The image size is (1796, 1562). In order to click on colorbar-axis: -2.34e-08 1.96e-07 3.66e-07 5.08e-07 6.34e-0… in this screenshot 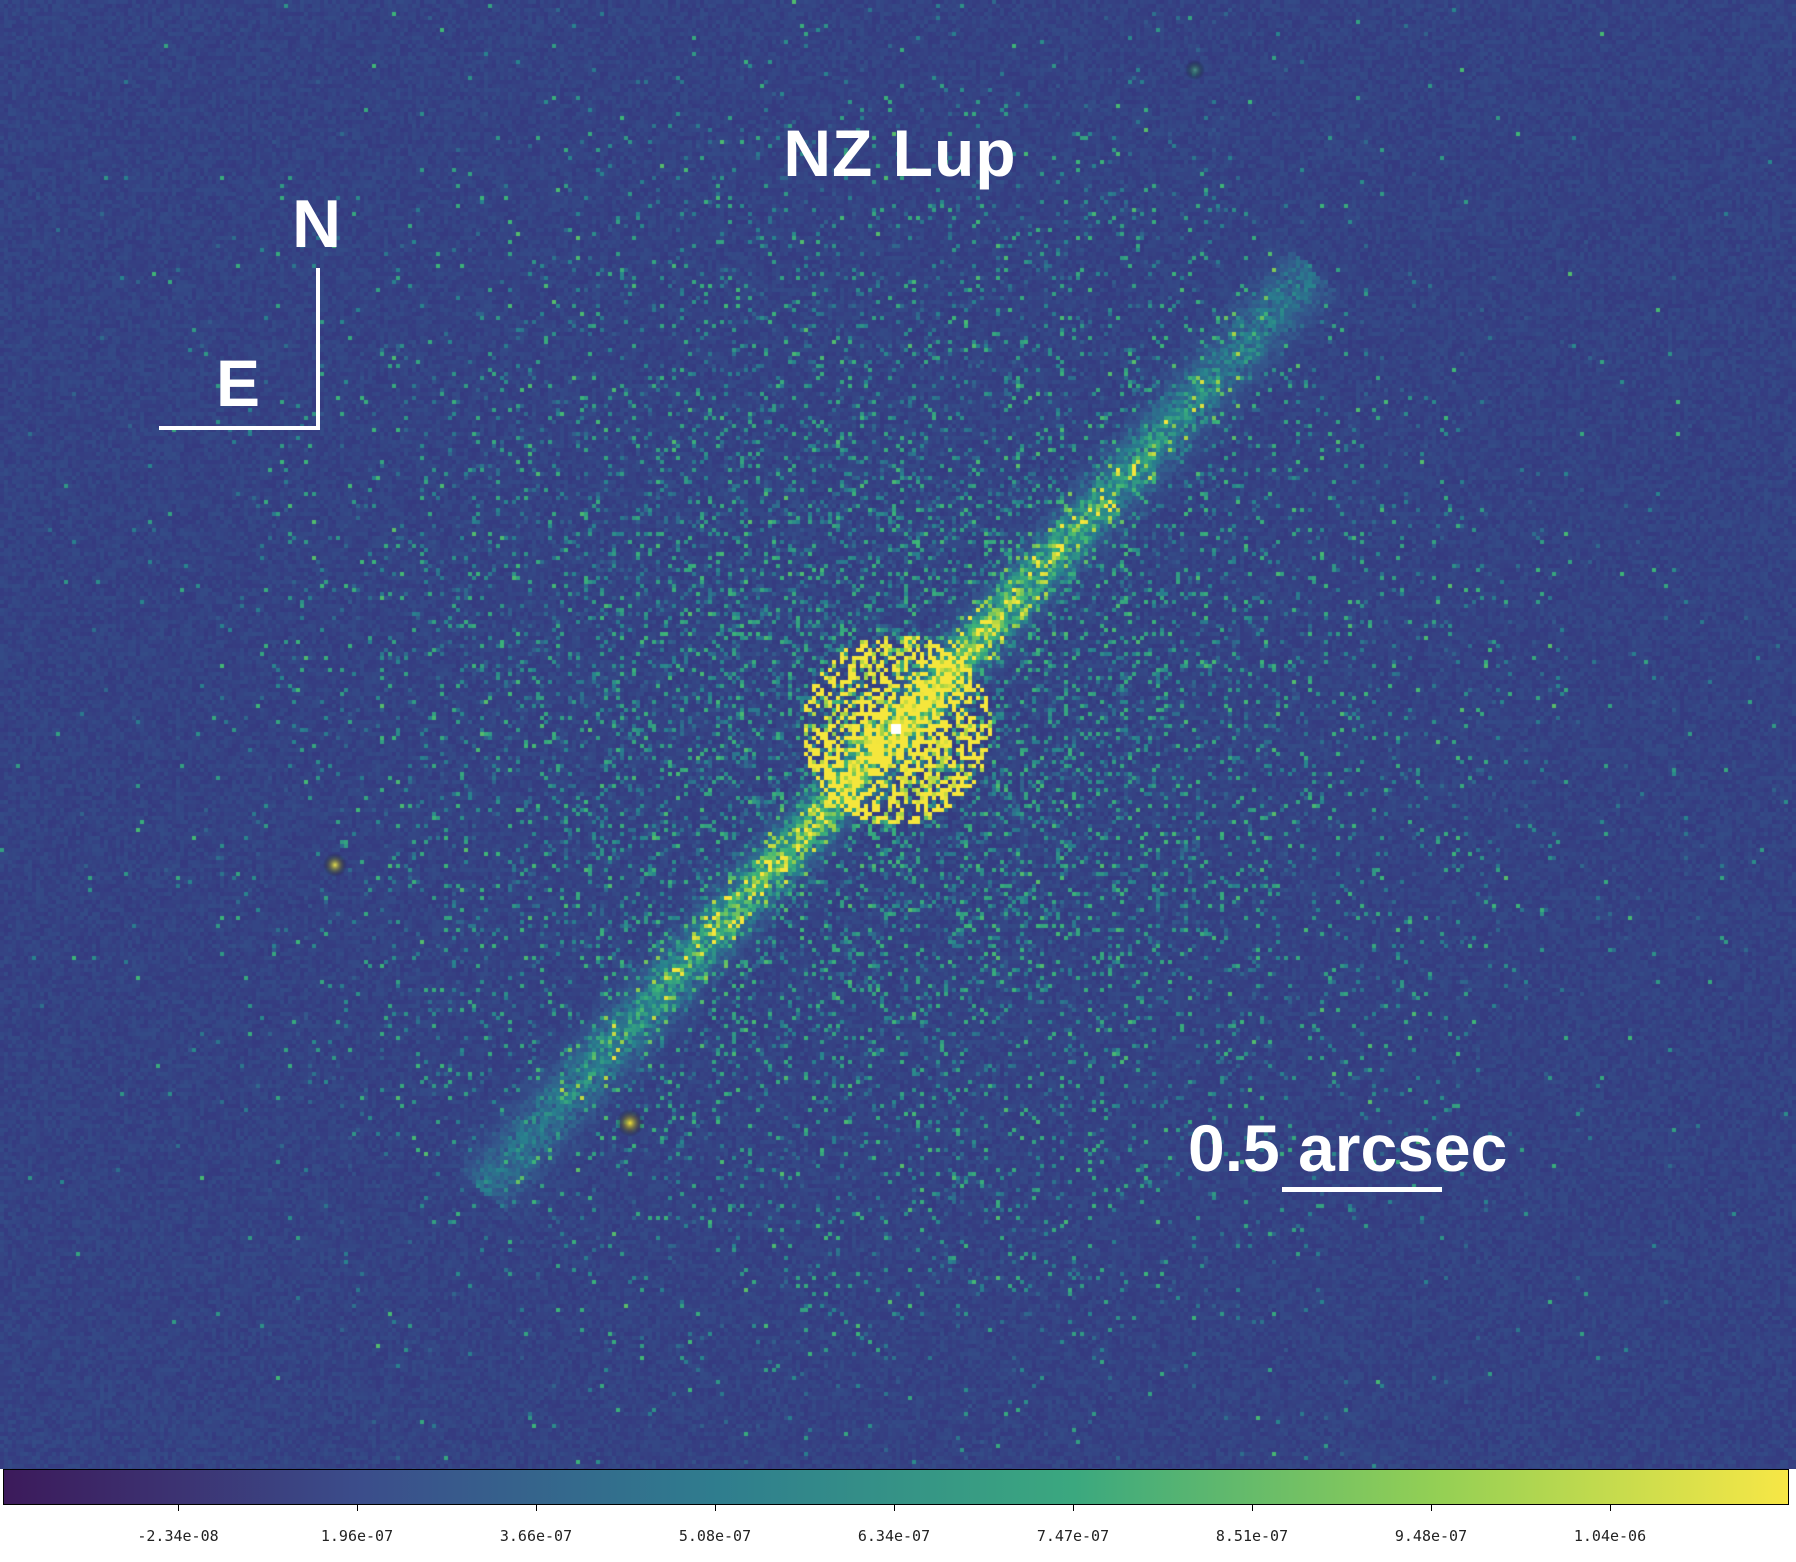, I will do `click(898, 1533)`.